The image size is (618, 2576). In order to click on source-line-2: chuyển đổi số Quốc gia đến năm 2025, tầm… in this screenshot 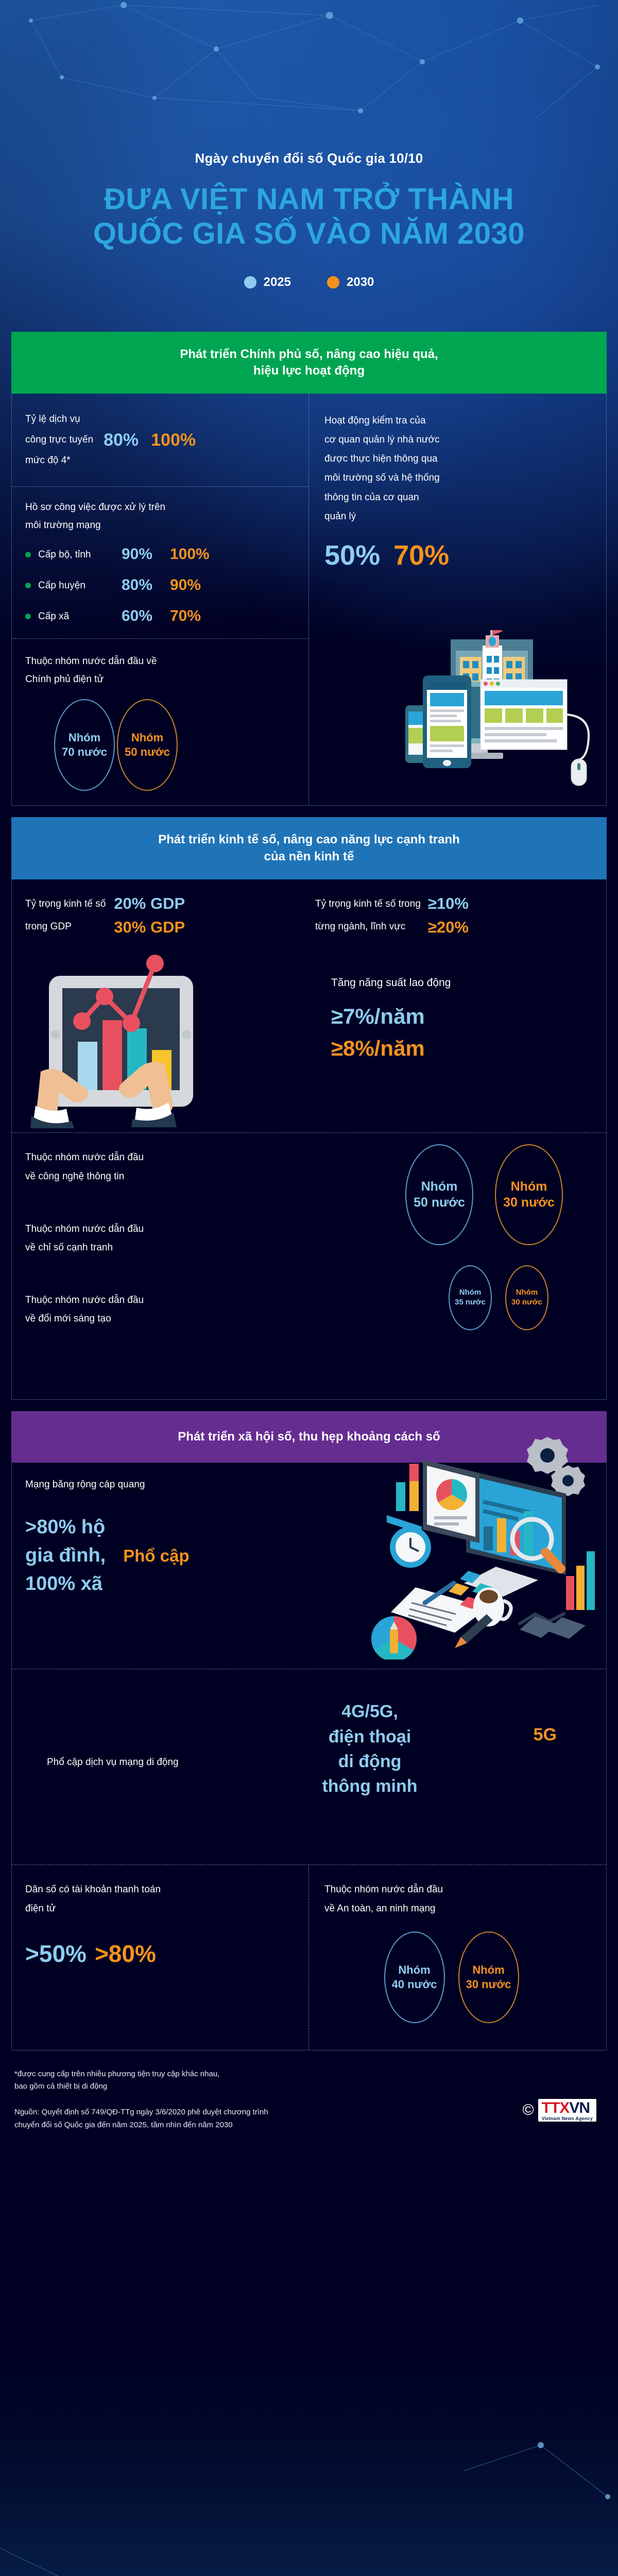, I will do `click(123, 2125)`.